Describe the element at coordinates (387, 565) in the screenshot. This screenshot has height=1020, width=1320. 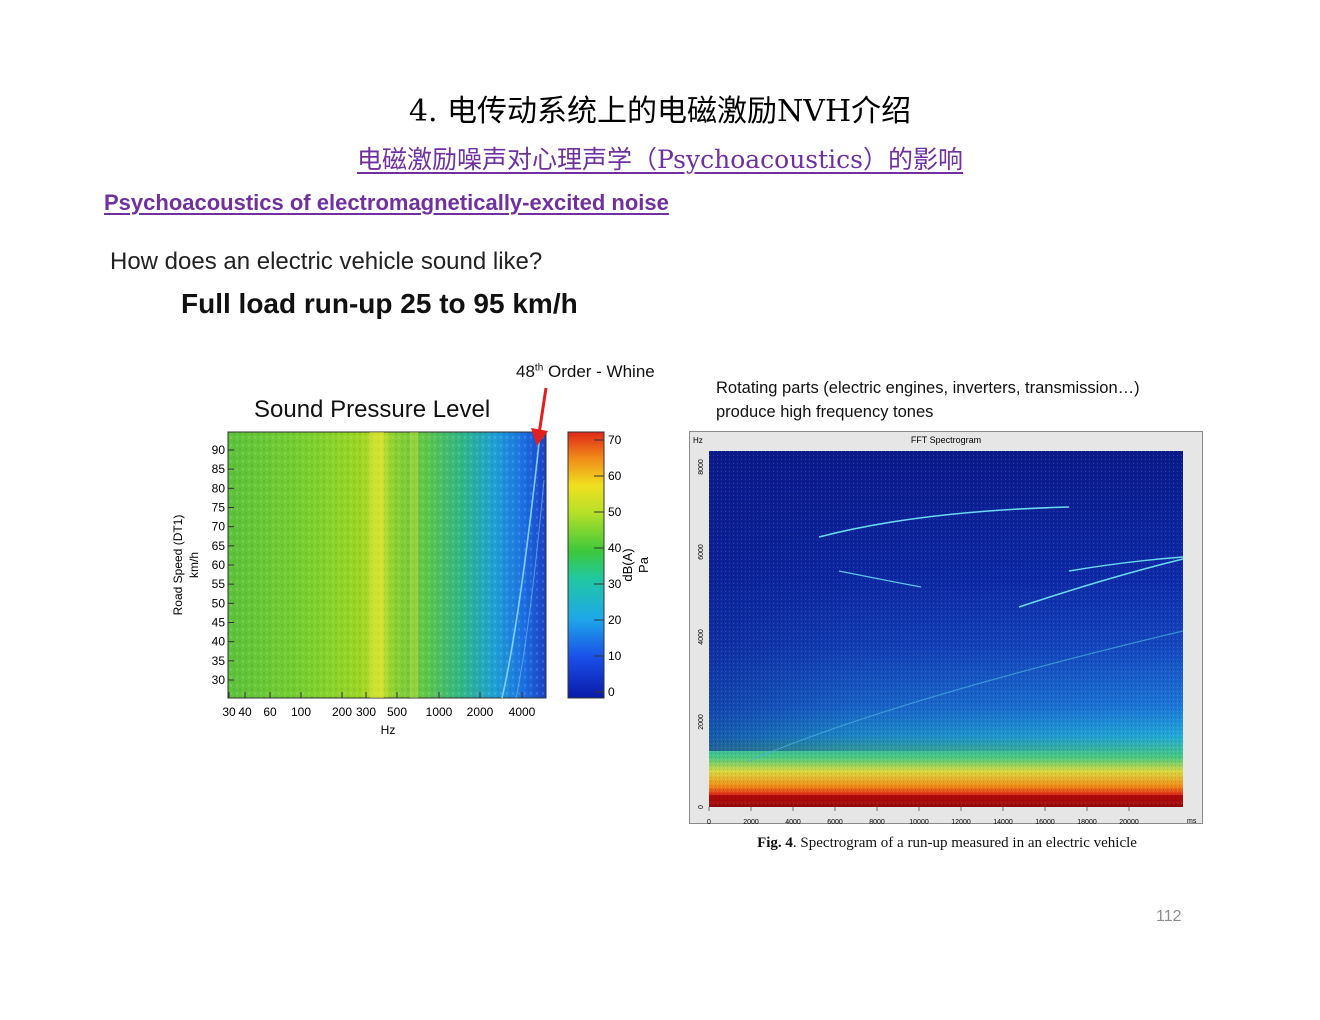
I see `spl-heatmap-texture` at that location.